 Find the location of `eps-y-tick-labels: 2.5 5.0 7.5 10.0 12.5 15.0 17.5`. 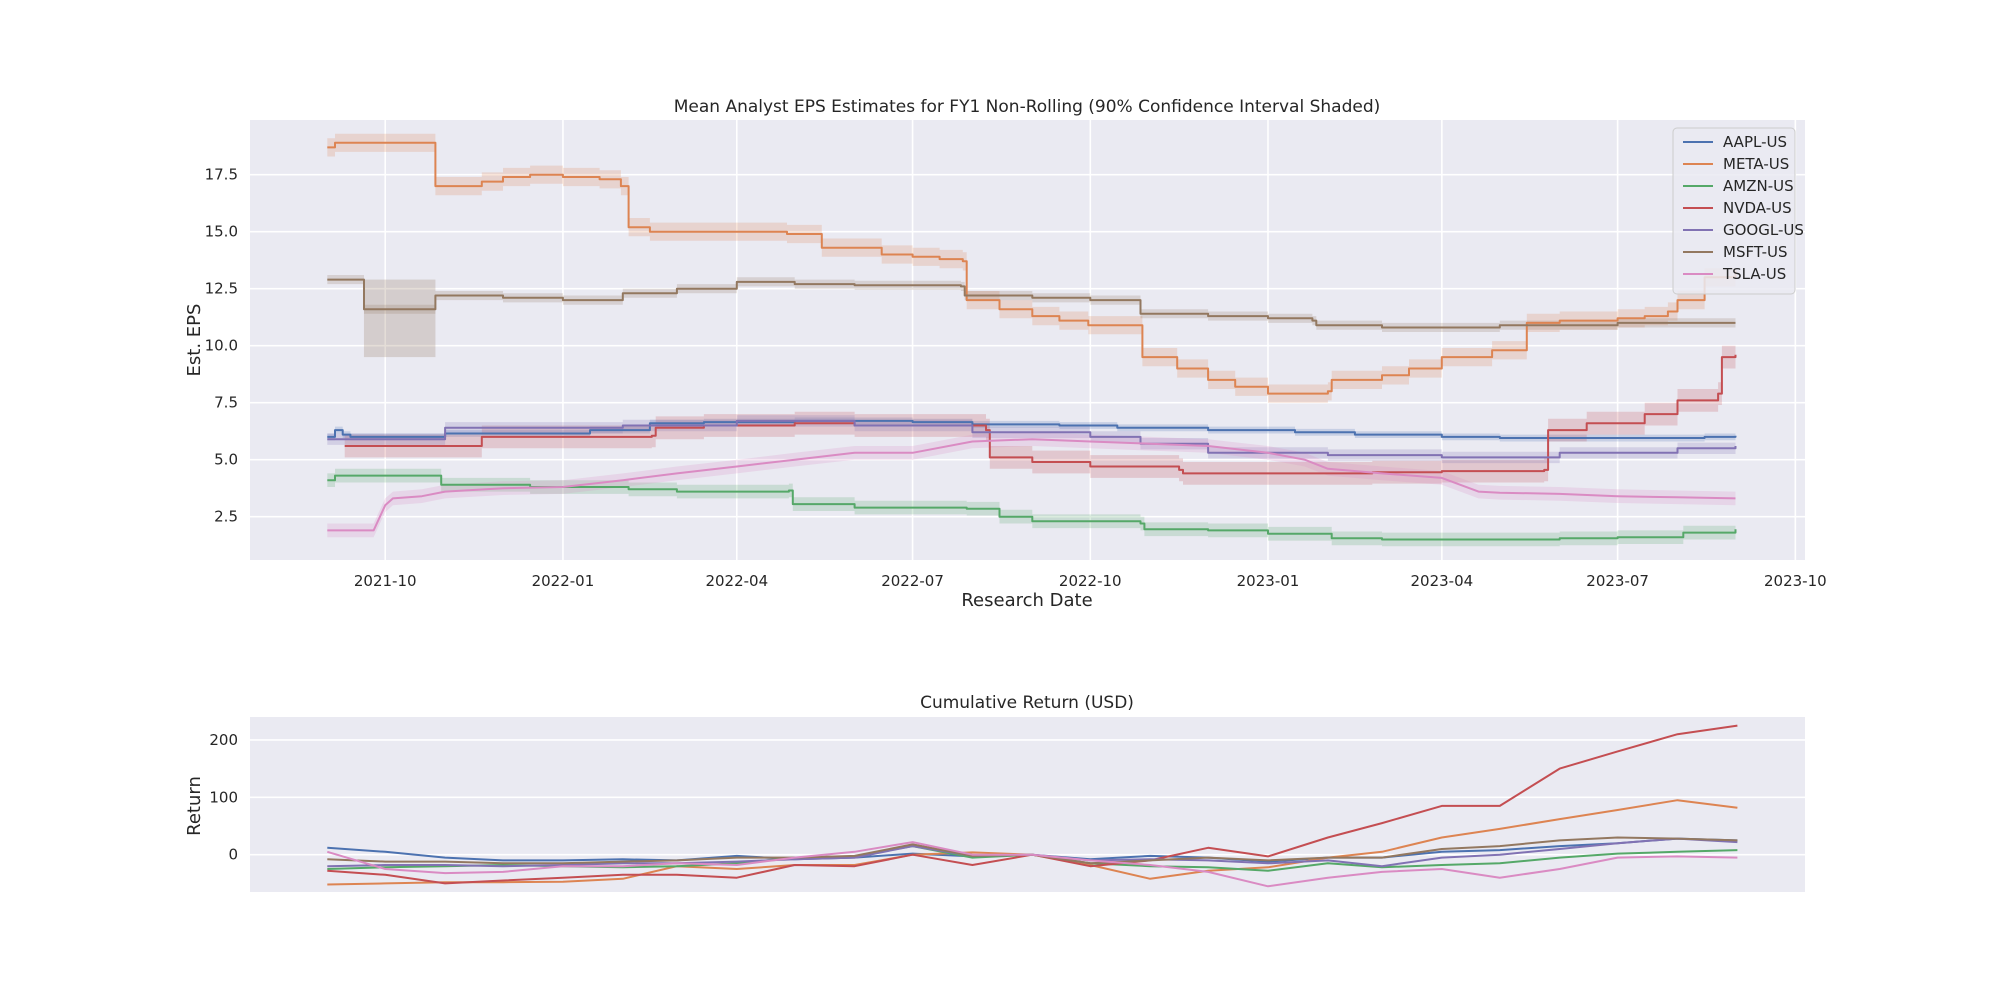

eps-y-tick-labels: 2.5 5.0 7.5 10.0 12.5 15.0 17.5 is located at coordinates (221, 346).